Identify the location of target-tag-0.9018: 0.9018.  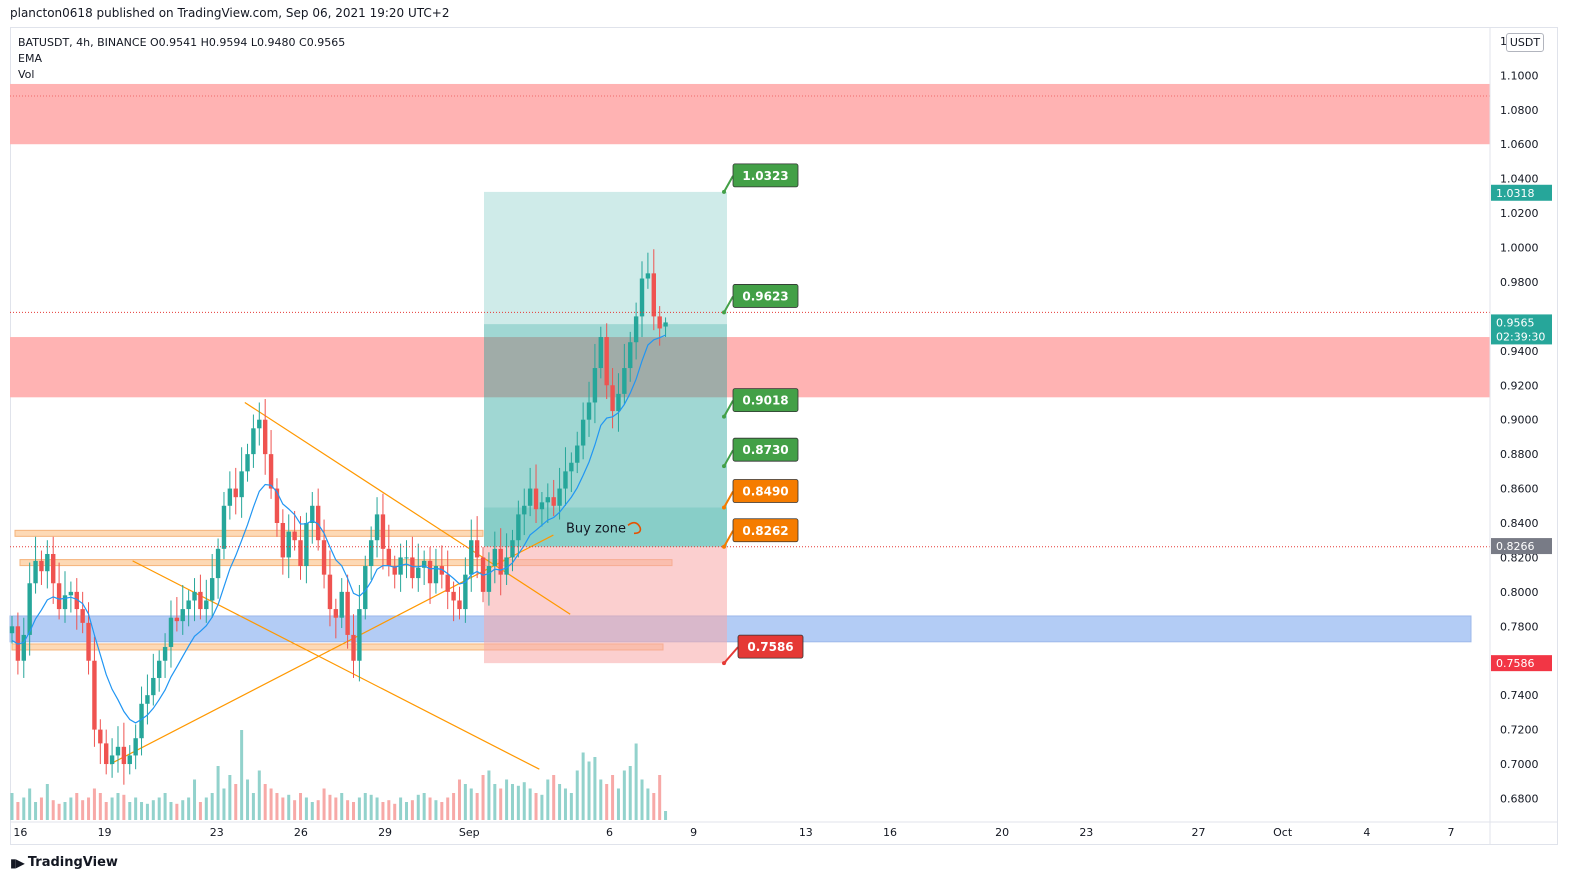
(760, 403).